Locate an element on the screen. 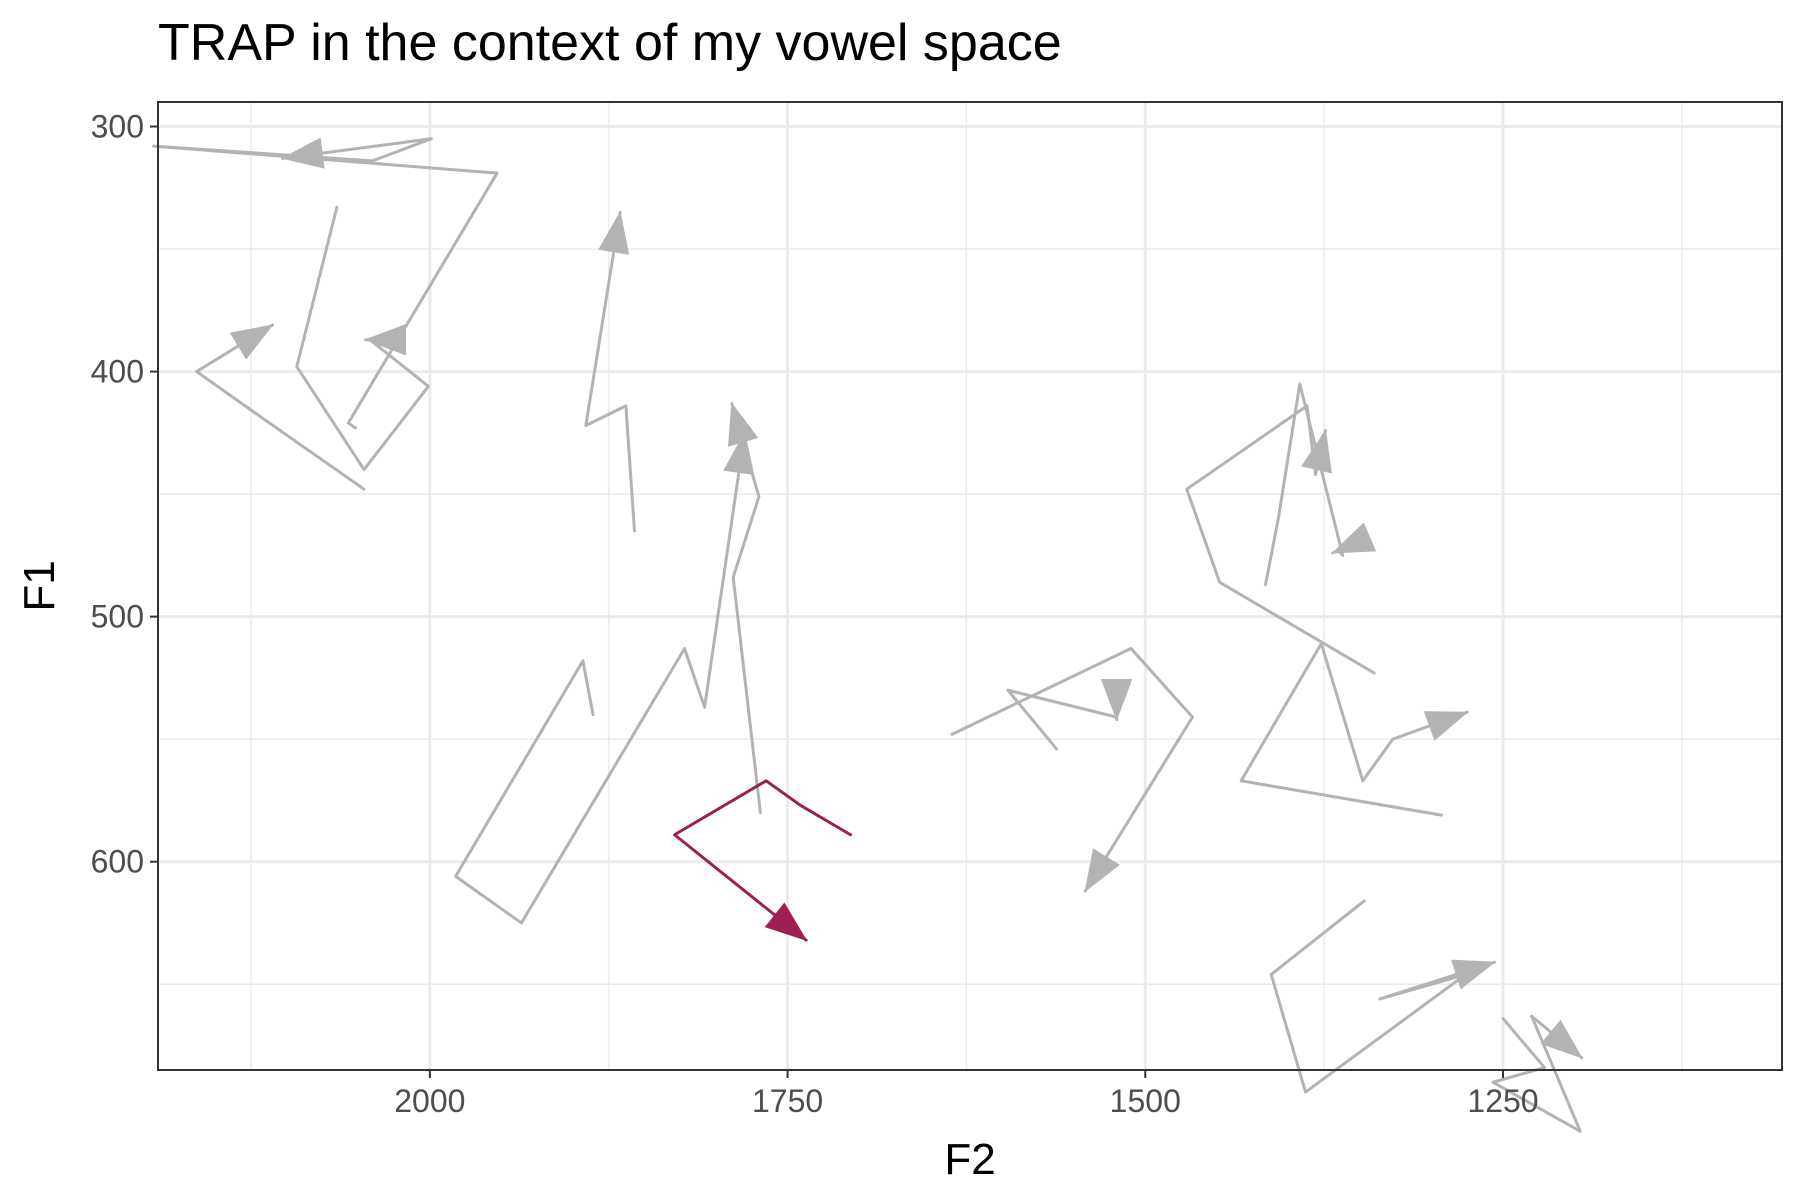 The width and height of the screenshot is (1800, 1200). y-axis-title: F1 is located at coordinates (39, 585).